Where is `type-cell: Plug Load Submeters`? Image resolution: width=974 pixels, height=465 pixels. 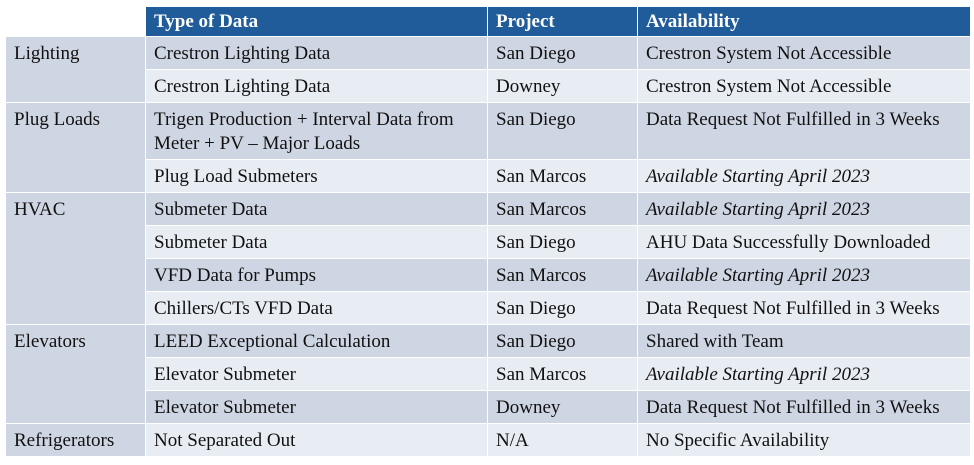
type-cell: Plug Load Submeters is located at coordinates (316, 176).